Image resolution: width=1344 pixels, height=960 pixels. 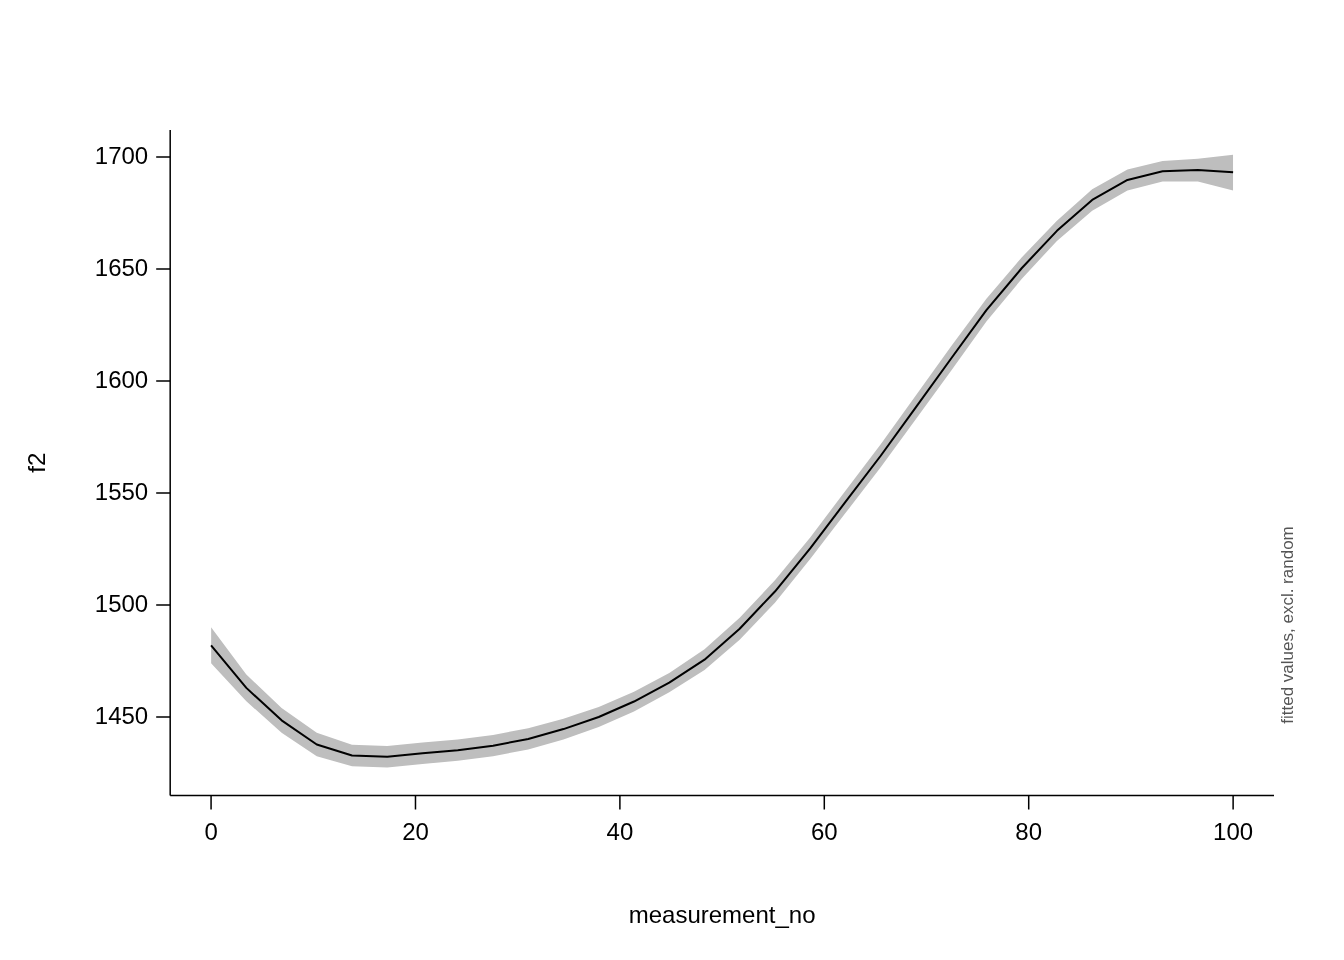 I want to click on x-axis-title: measurement_no, so click(x=722, y=915).